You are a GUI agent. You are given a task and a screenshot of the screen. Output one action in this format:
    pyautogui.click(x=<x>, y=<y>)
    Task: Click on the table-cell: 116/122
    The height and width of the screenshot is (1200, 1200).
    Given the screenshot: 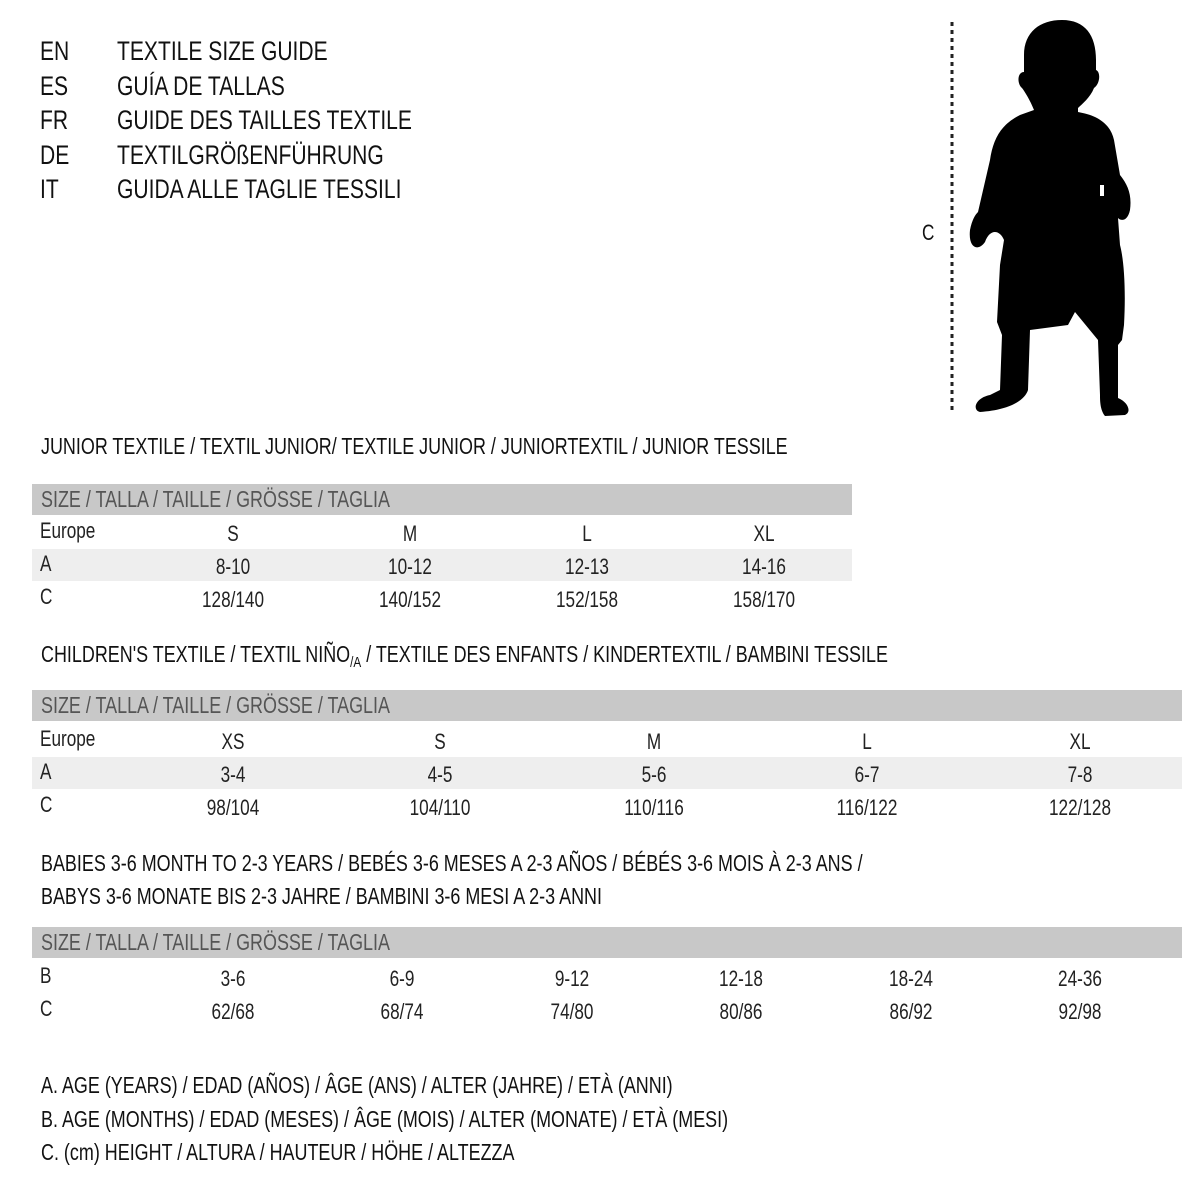 What is the action you would take?
    pyautogui.click(x=867, y=807)
    